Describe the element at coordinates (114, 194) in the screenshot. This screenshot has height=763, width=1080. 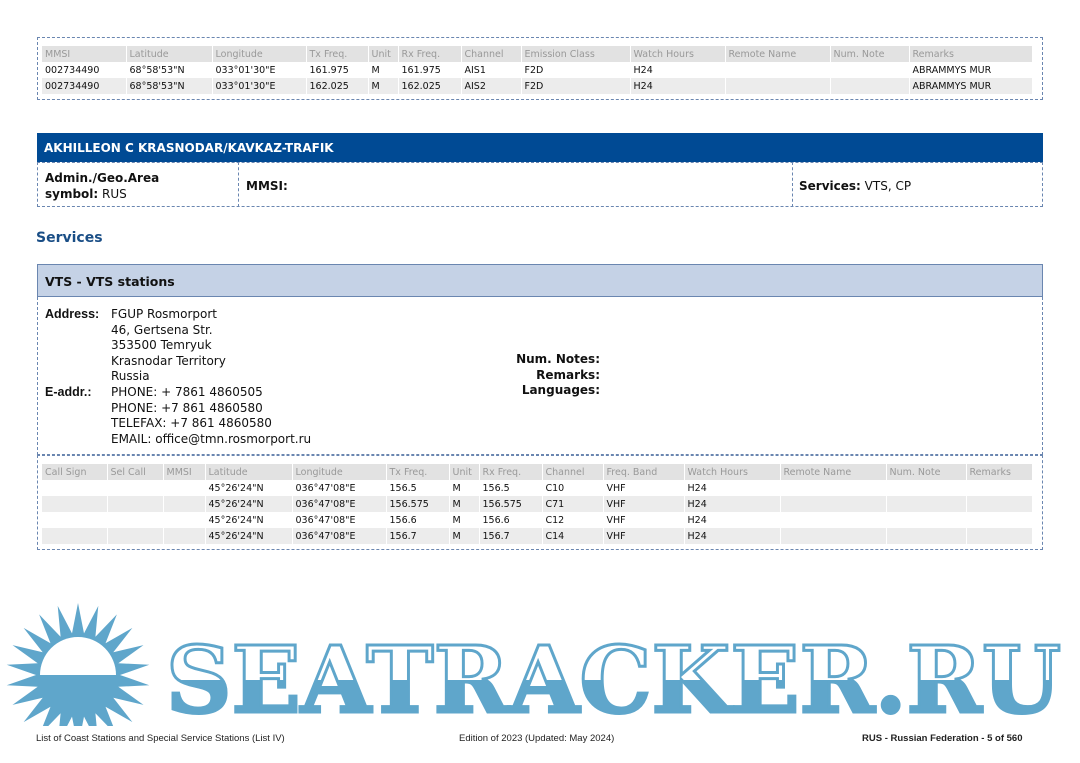
I see `symbol-value: RUS` at that location.